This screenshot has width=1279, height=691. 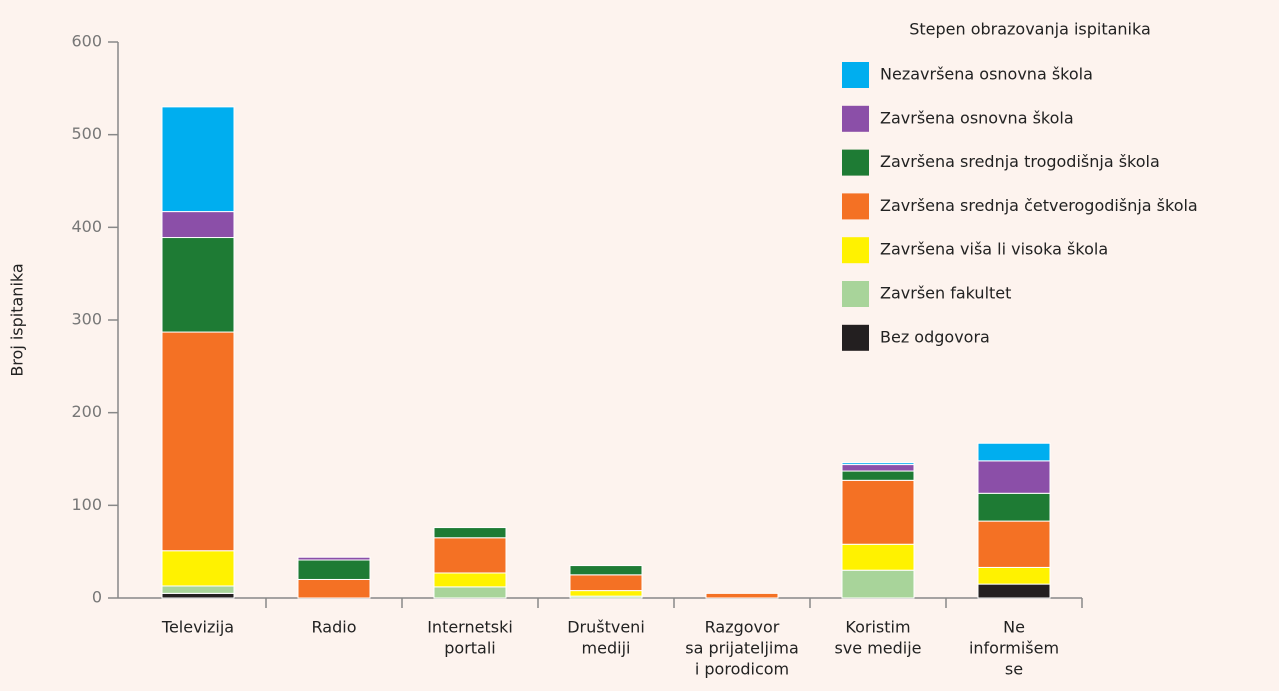 I want to click on y-axis-label: Broj ispitanika, so click(x=17, y=319).